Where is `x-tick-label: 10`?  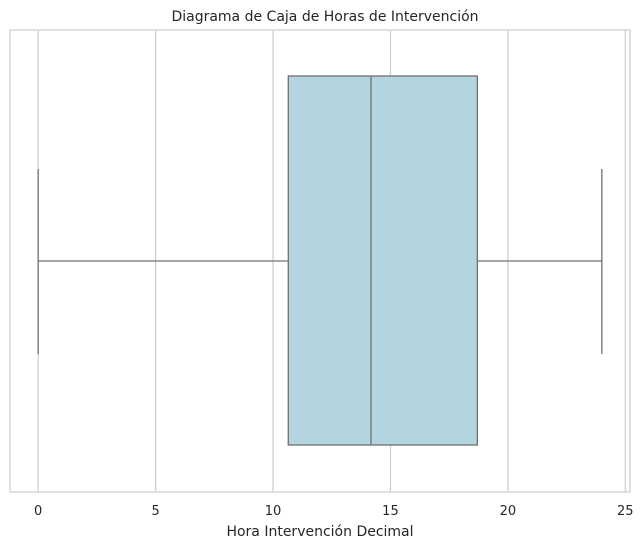 x-tick-label: 10 is located at coordinates (273, 511).